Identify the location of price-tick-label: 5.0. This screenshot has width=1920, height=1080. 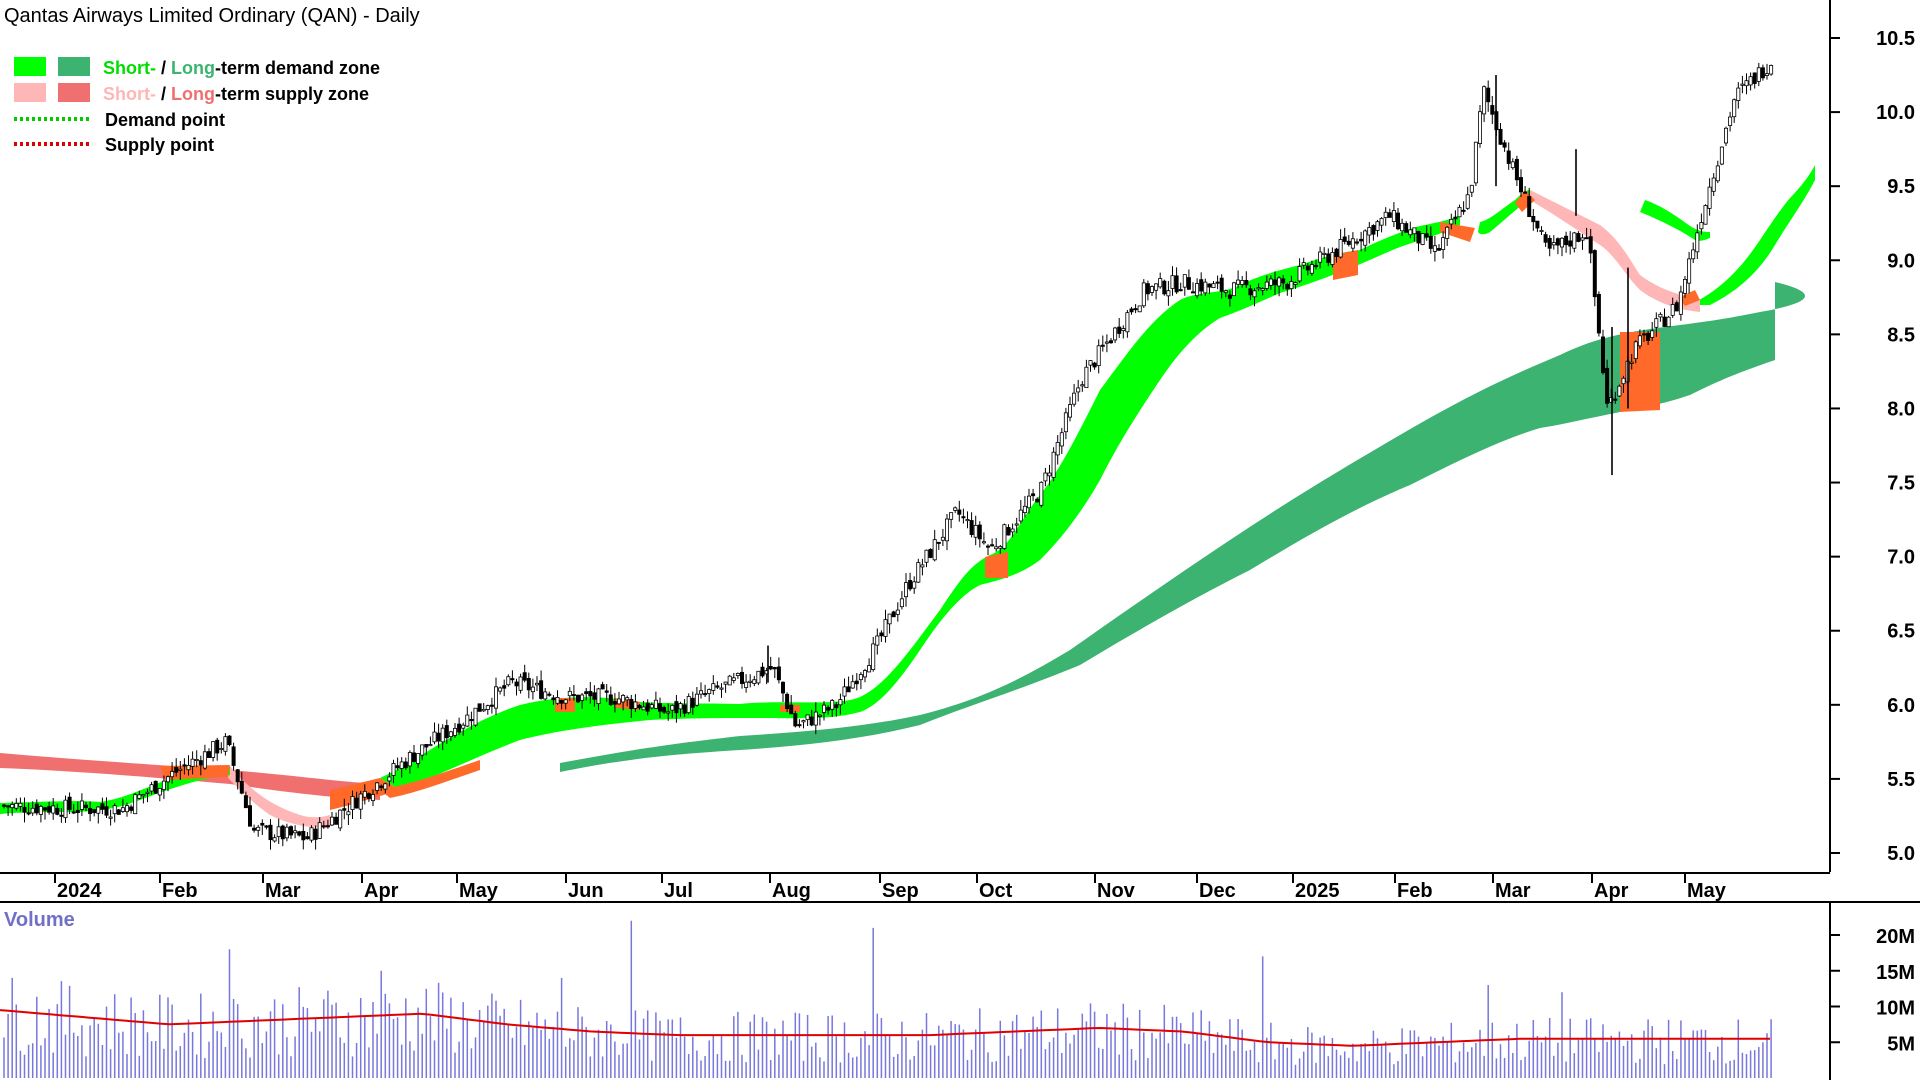
(1901, 854).